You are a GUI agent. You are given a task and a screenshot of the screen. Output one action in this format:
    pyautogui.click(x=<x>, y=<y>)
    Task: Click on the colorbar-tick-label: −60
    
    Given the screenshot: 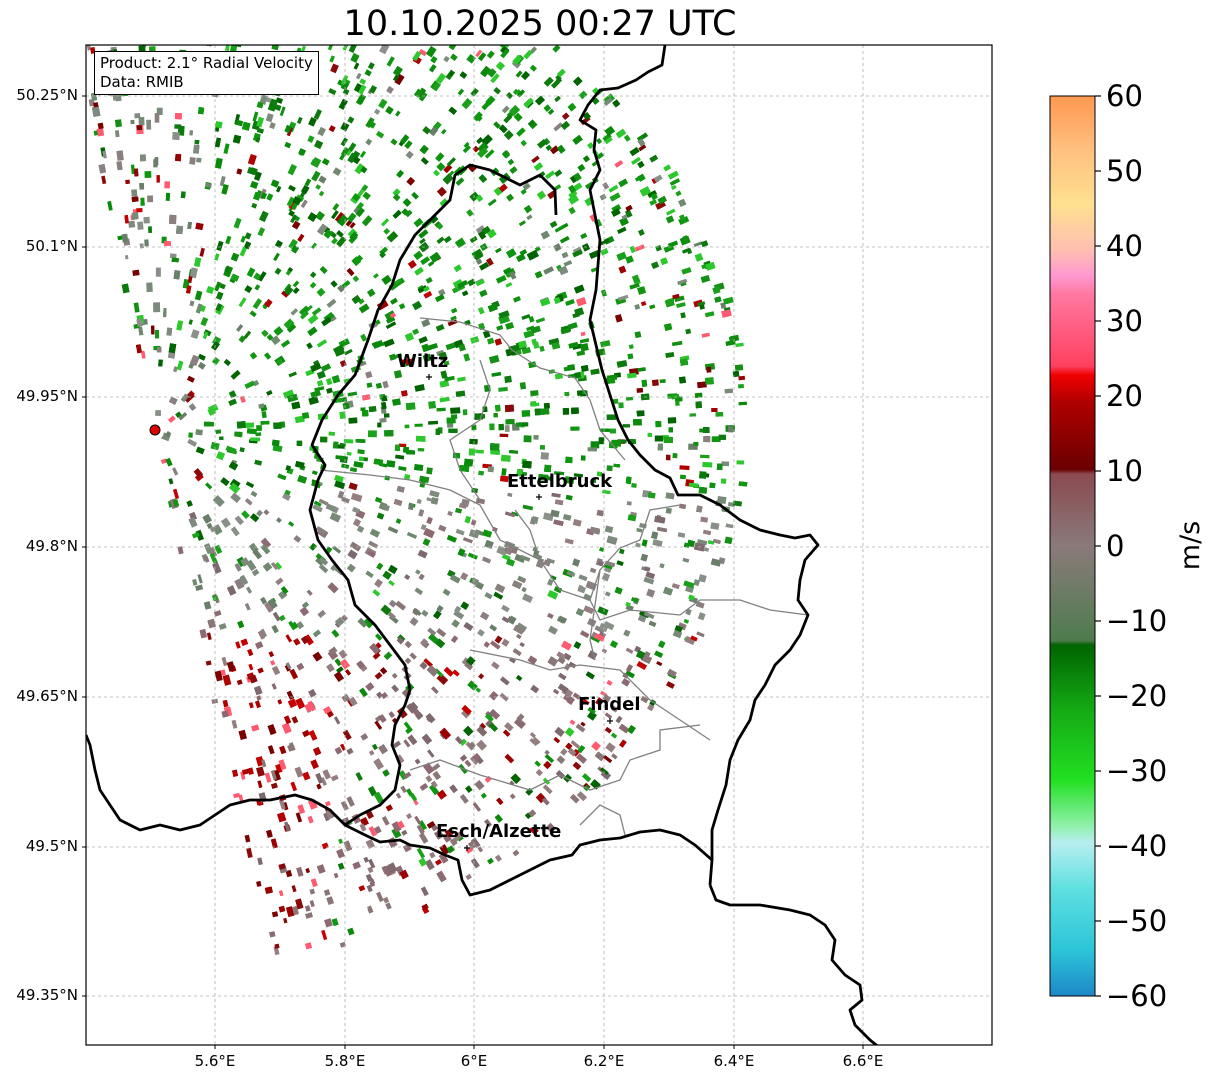 What is the action you would take?
    pyautogui.click(x=1137, y=996)
    